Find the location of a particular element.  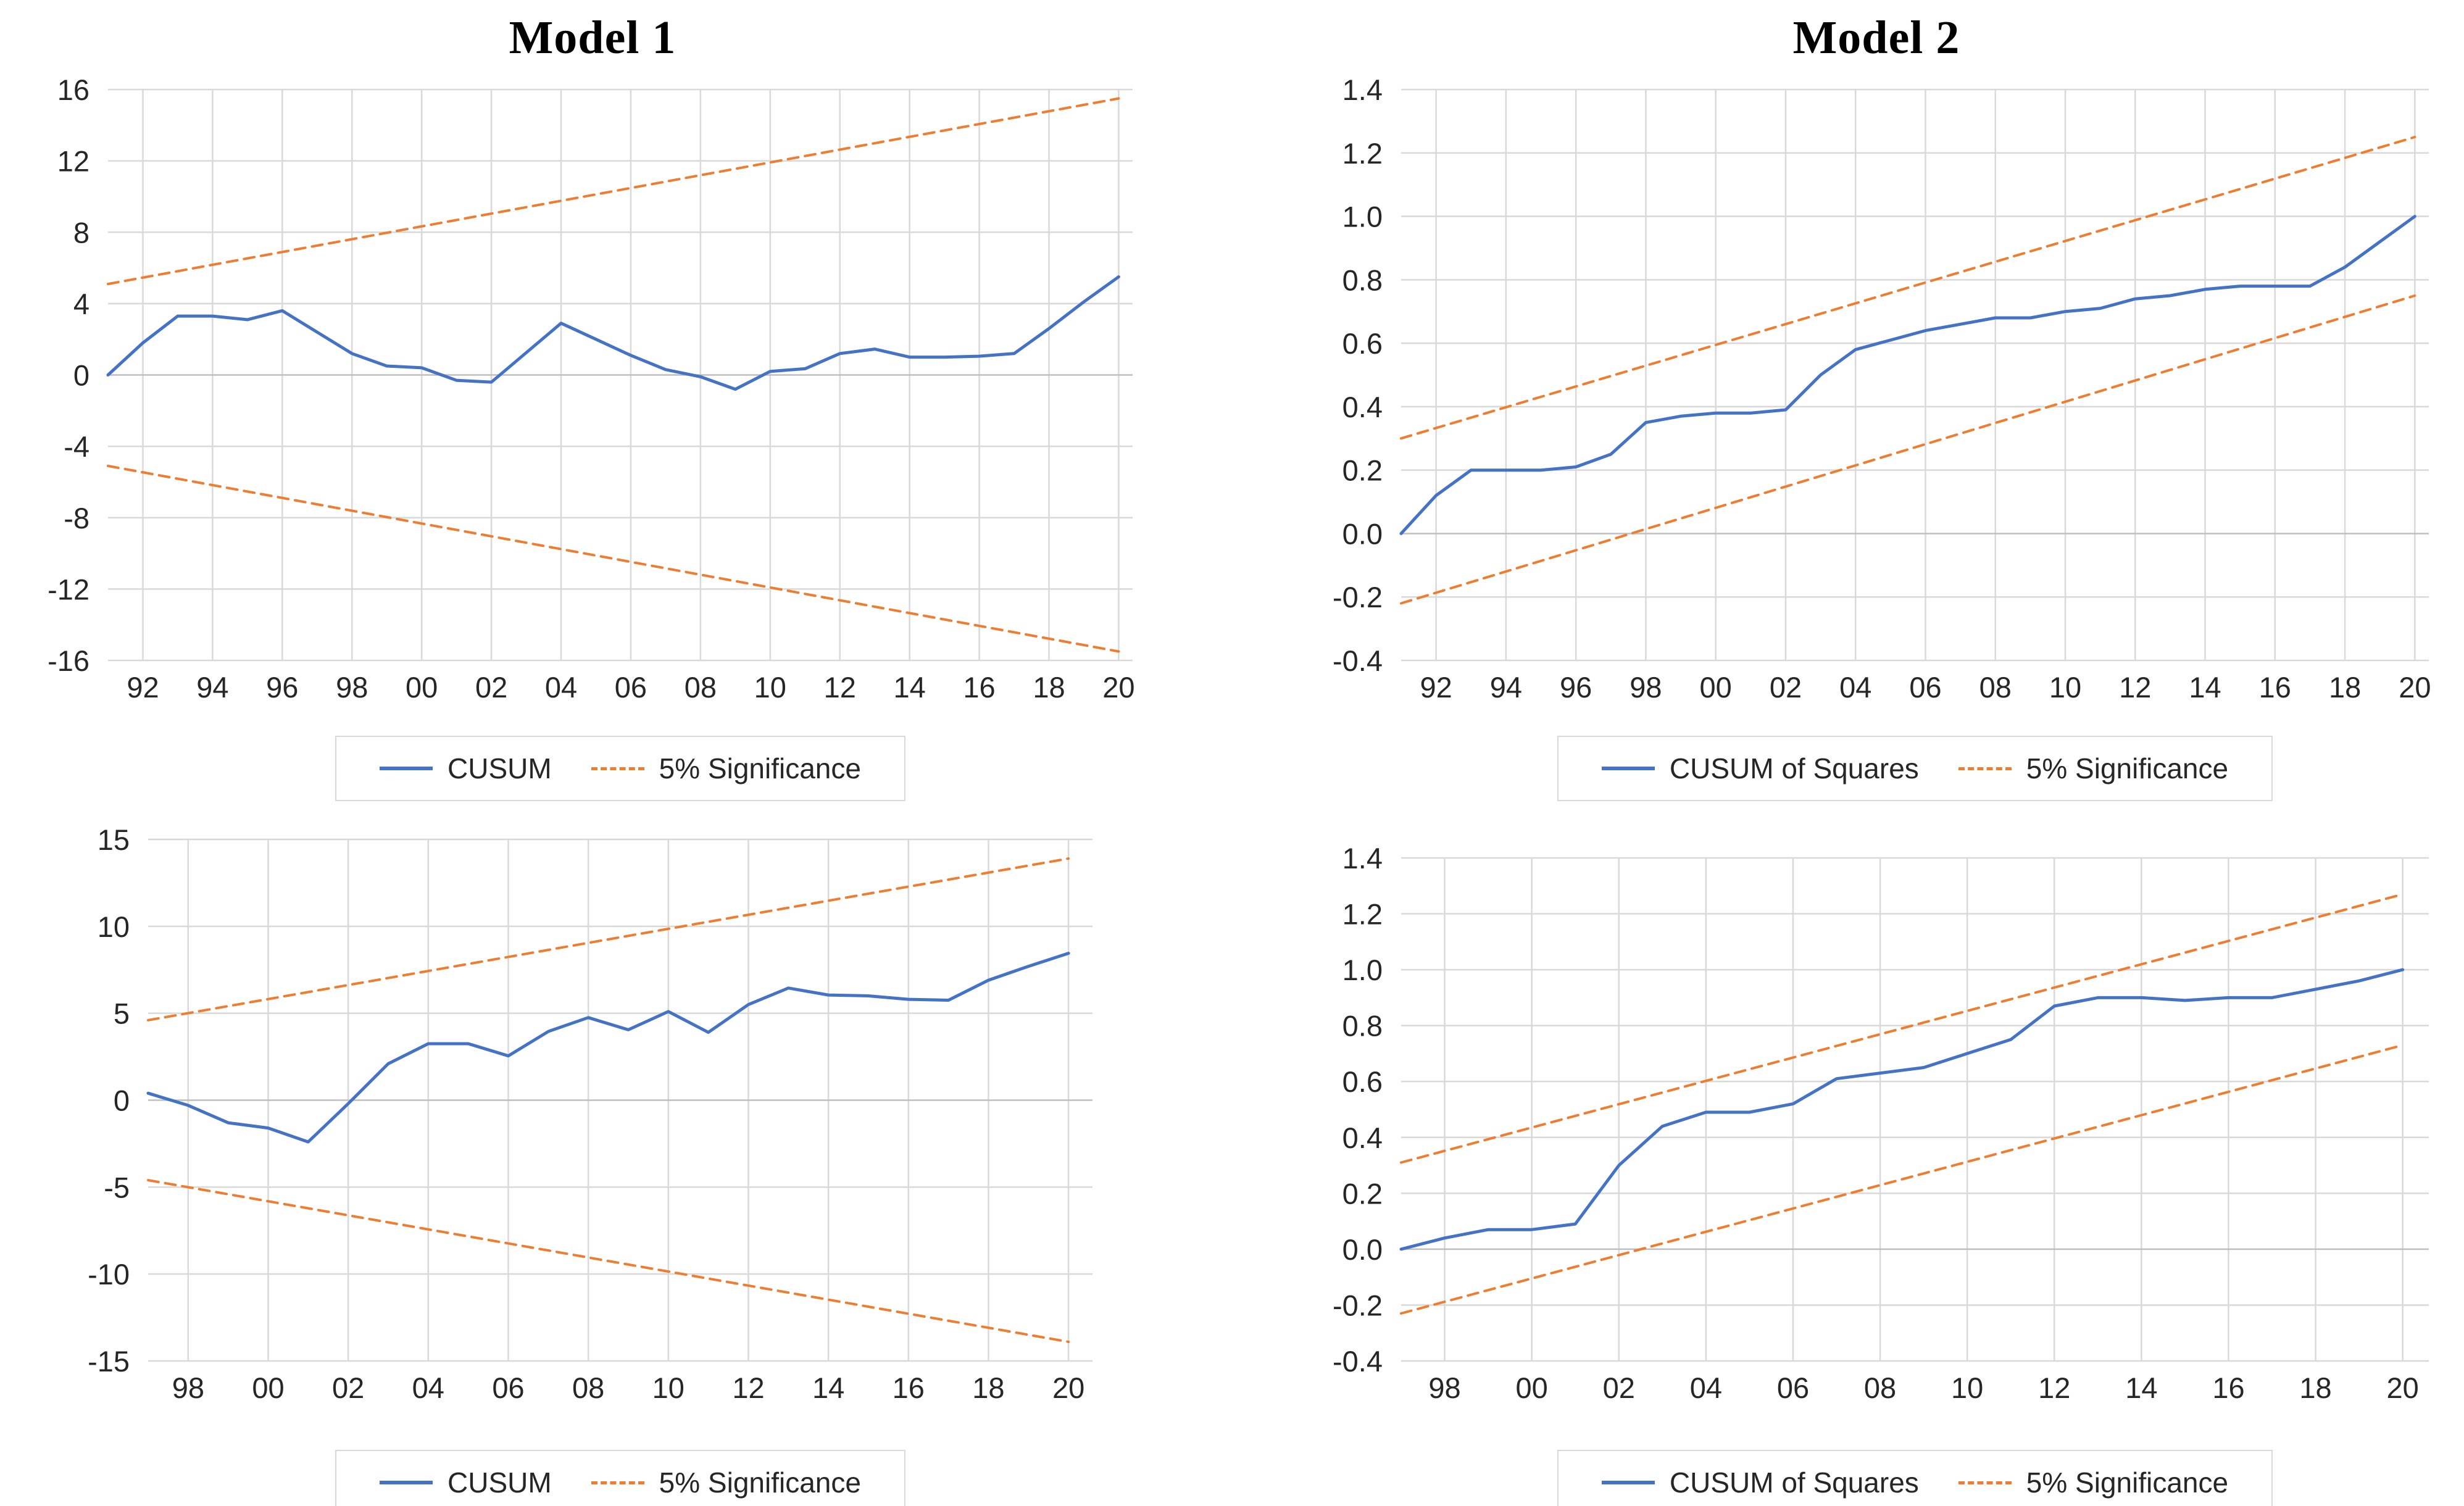

model2-cusum-of-squares-legend-row: CUSUM of Squares 5% Significance is located at coordinates (1876, 768).